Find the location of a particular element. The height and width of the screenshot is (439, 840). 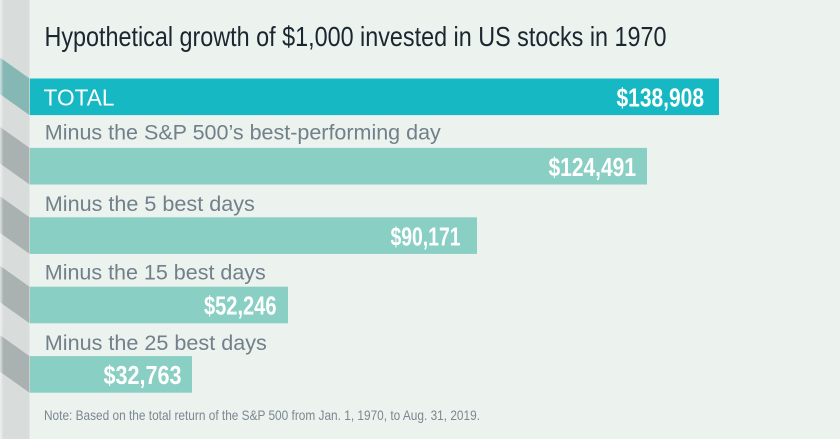

svg-text: TOTAL is located at coordinates (79, 97).